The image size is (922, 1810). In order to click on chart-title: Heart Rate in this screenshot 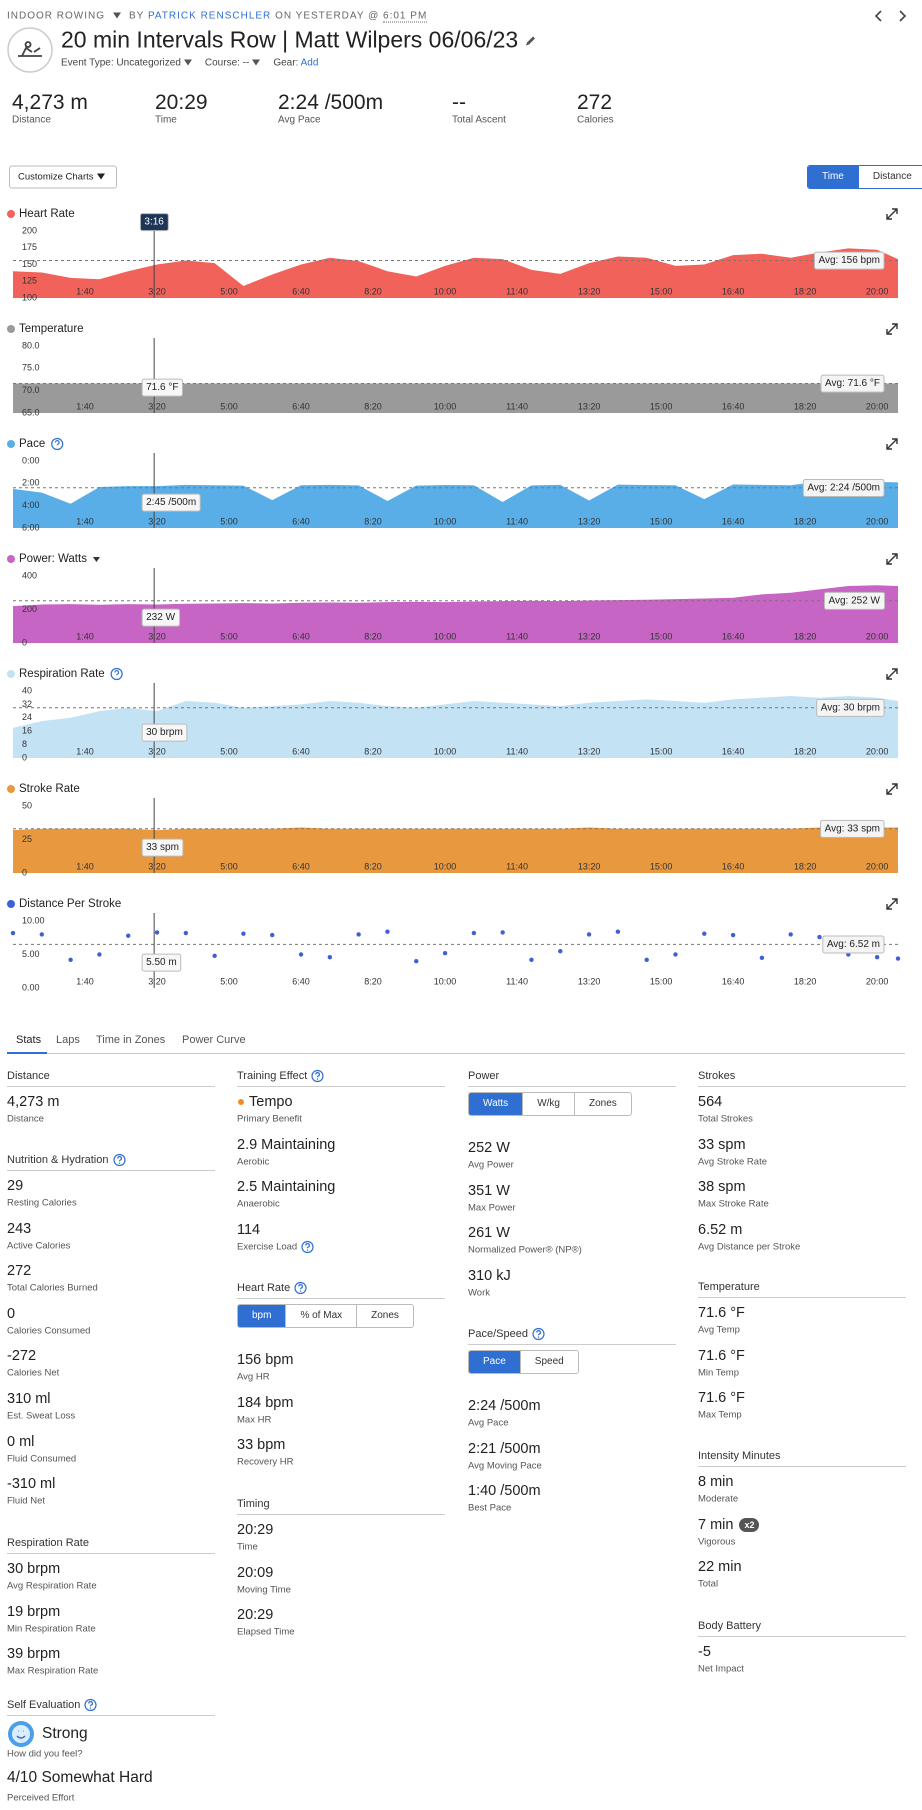, I will do `click(47, 214)`.